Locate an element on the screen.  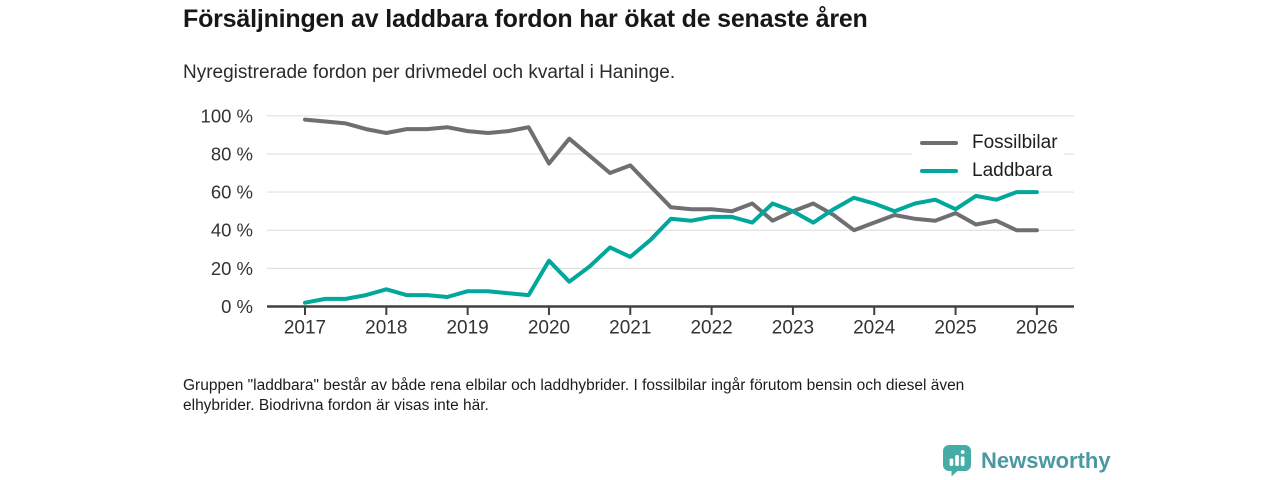
fossilbilar-line-swatch is located at coordinates (939, 143).